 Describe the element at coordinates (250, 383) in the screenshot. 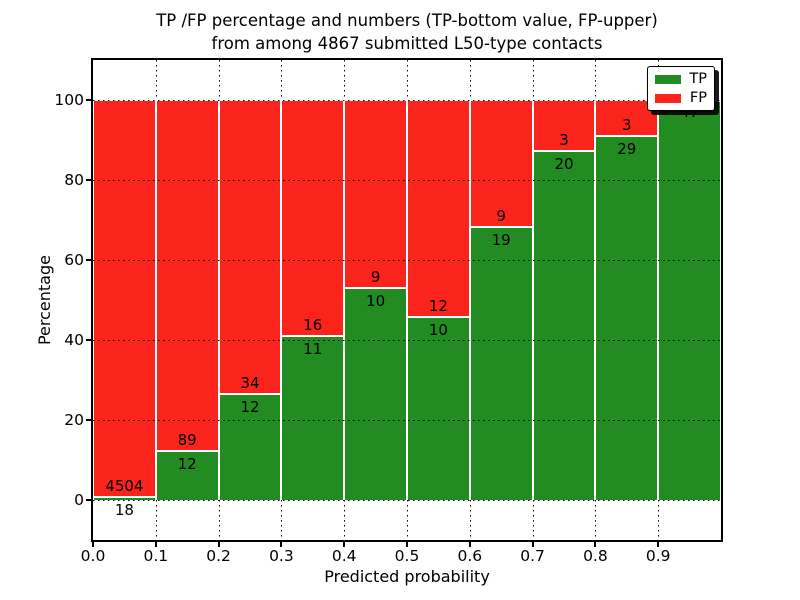

I see `bar-value-label-fp: 34` at that location.